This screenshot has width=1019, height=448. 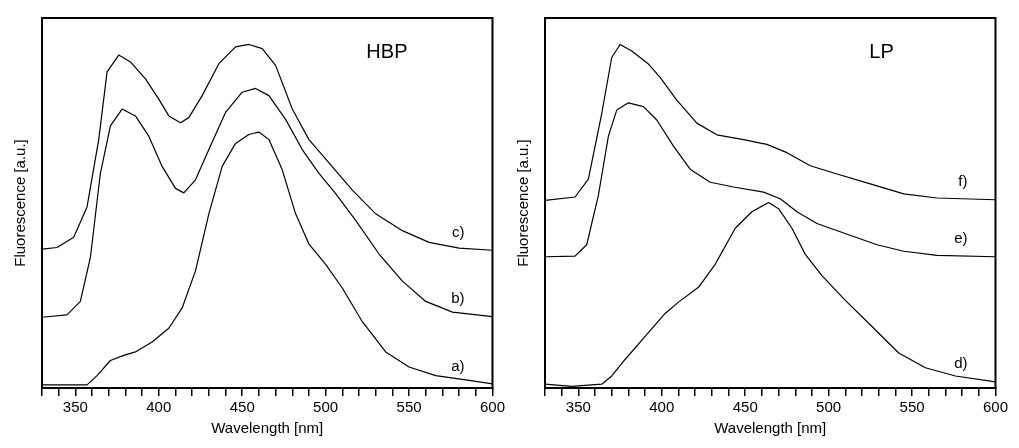 What do you see at coordinates (961, 363) in the screenshot?
I see `series-label: d)` at bounding box center [961, 363].